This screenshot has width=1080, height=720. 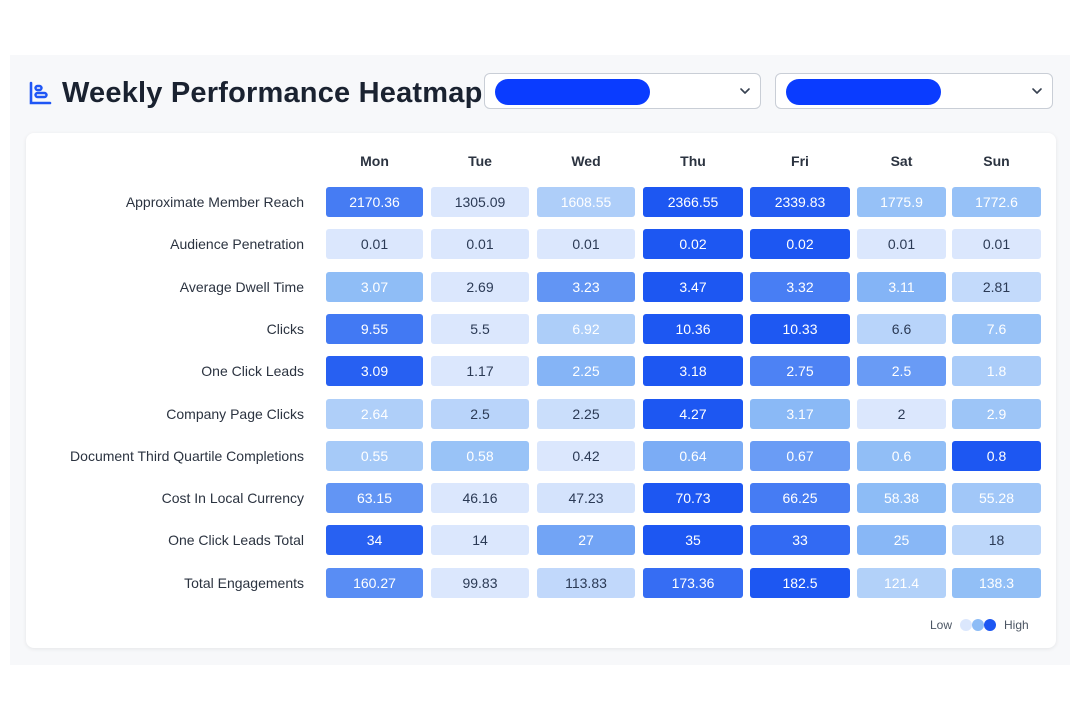 What do you see at coordinates (244, 582) in the screenshot?
I see `row-label: Total Engagements` at bounding box center [244, 582].